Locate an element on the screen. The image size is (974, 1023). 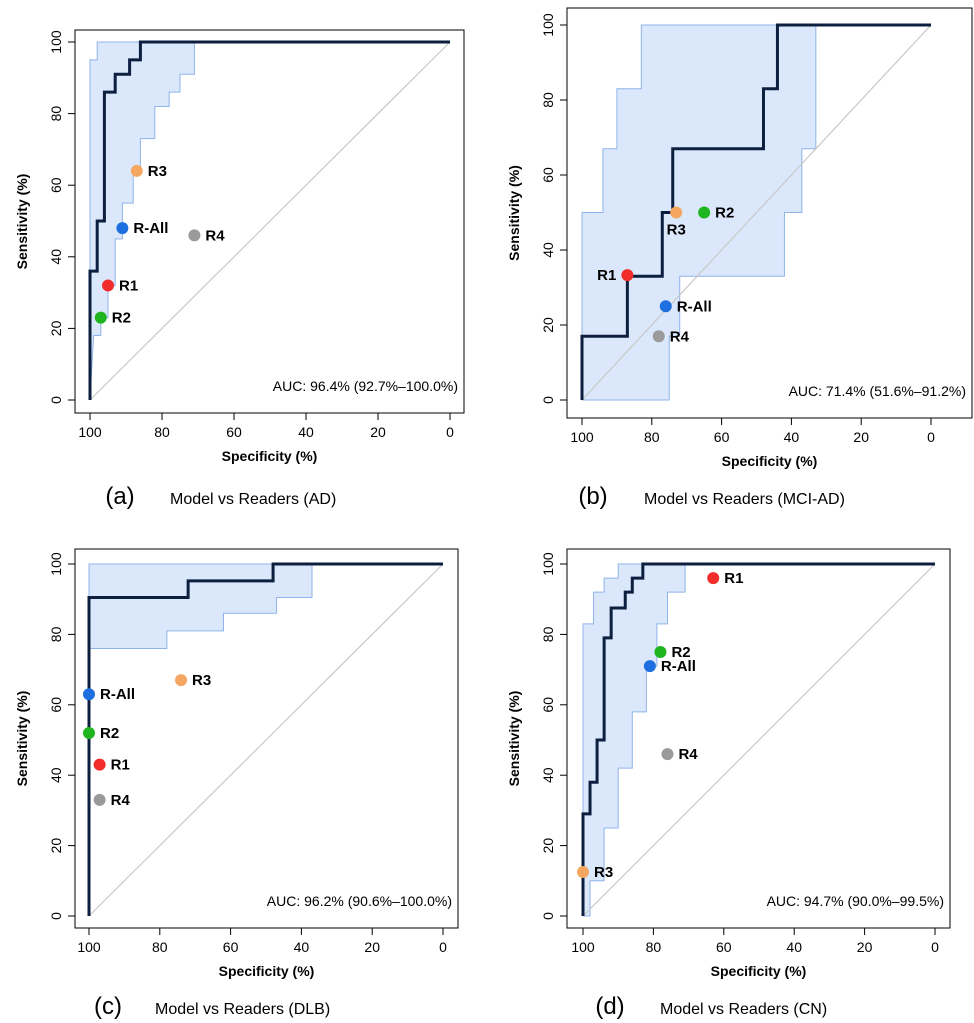
auc-annotation: AUC: 94.7% (90.0%–99.5%) is located at coordinates (855, 901).